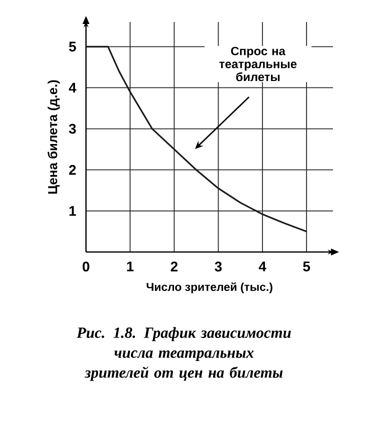 This screenshot has width=367, height=437. I want to click on text: Рис. 1.8. График зависимости числа театральных зрителей от цен на билеты, so click(183, 354).